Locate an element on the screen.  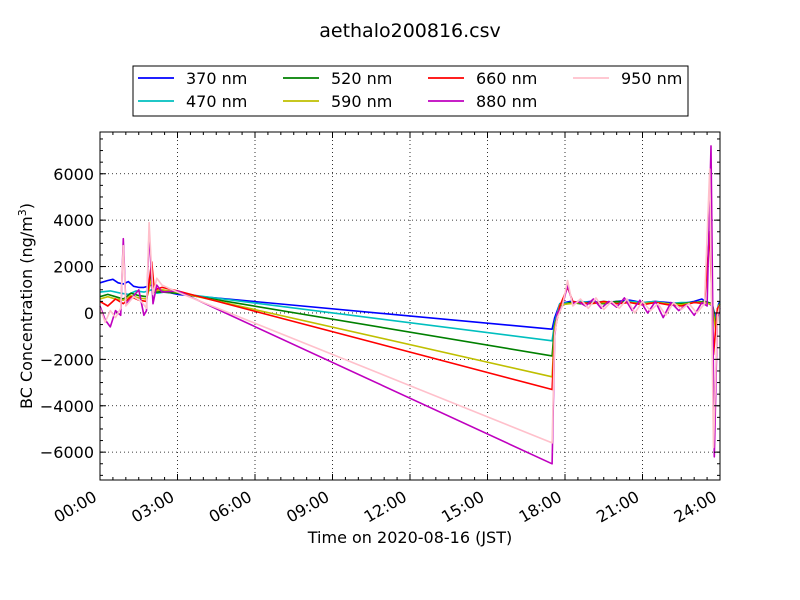
x-tick-label: 03:00 is located at coordinates (152, 507).